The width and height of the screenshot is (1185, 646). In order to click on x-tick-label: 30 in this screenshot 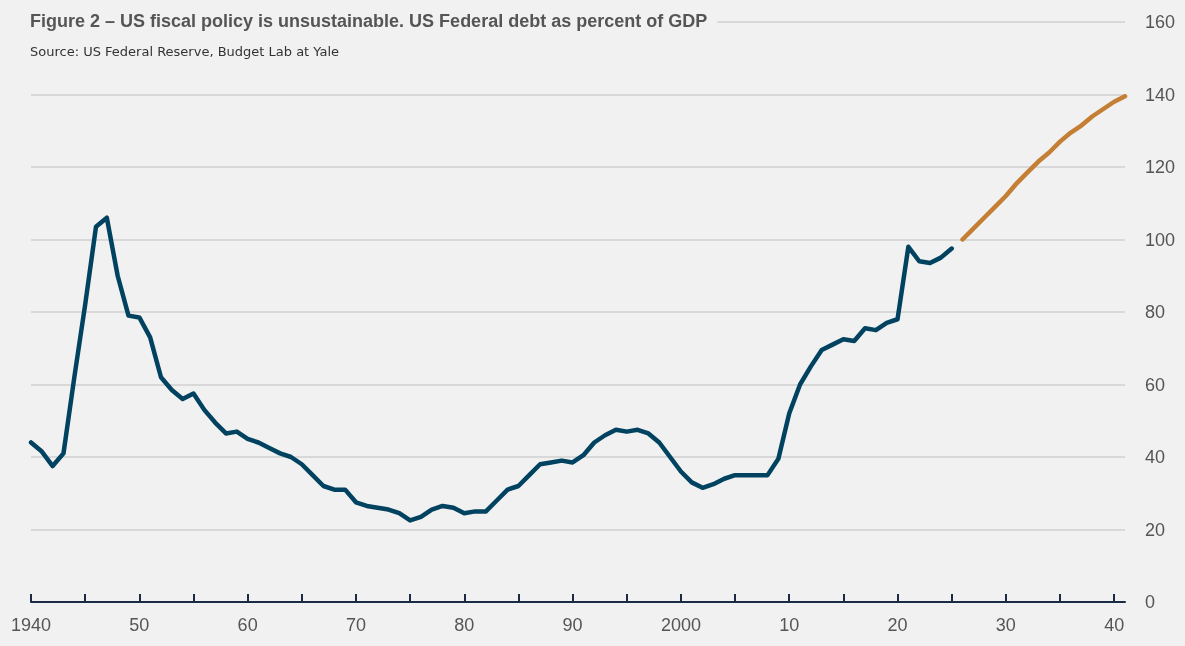, I will do `click(1005, 625)`.